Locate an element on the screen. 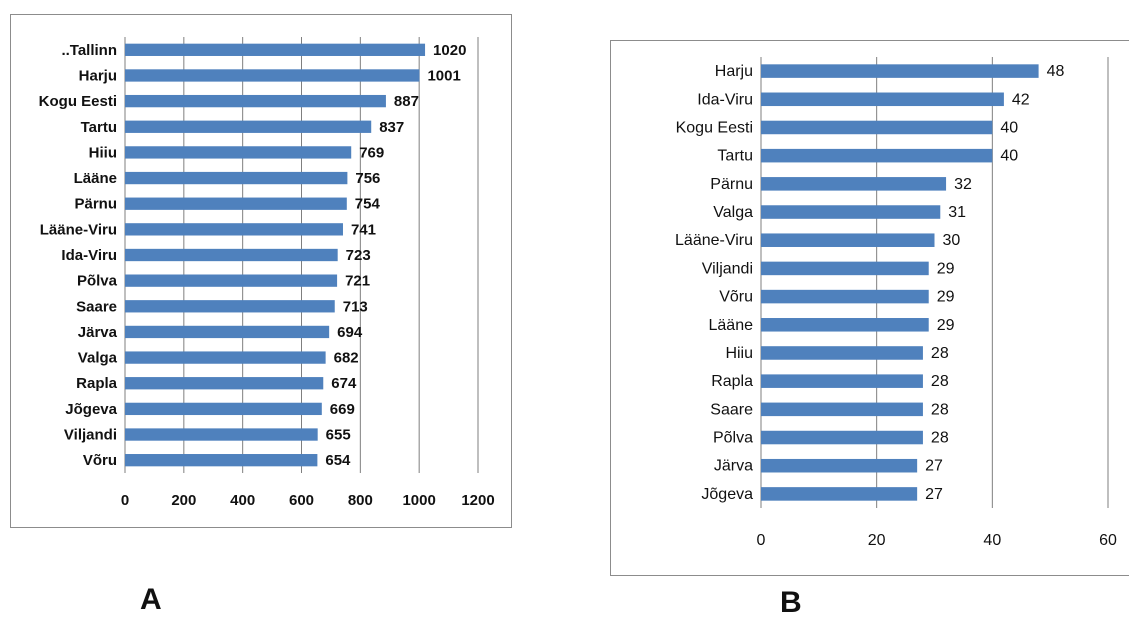 This screenshot has width=1129, height=625. value-label-b-14: 27 is located at coordinates (934, 466).